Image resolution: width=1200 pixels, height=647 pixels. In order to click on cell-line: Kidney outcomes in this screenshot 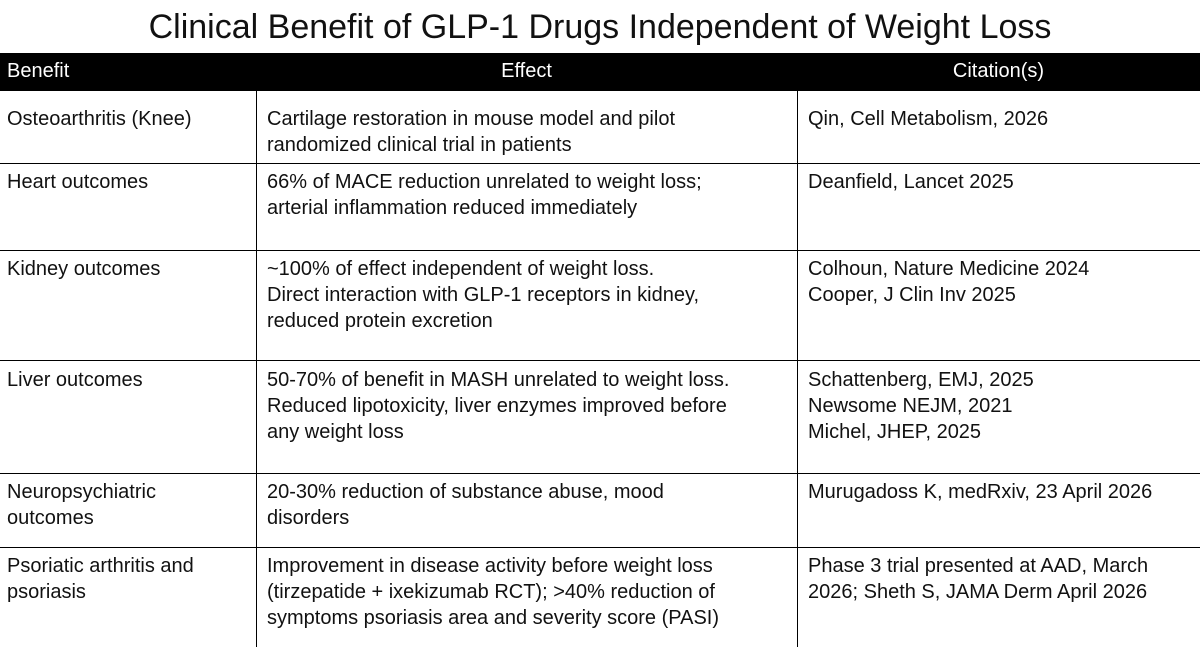, I will do `click(84, 269)`.